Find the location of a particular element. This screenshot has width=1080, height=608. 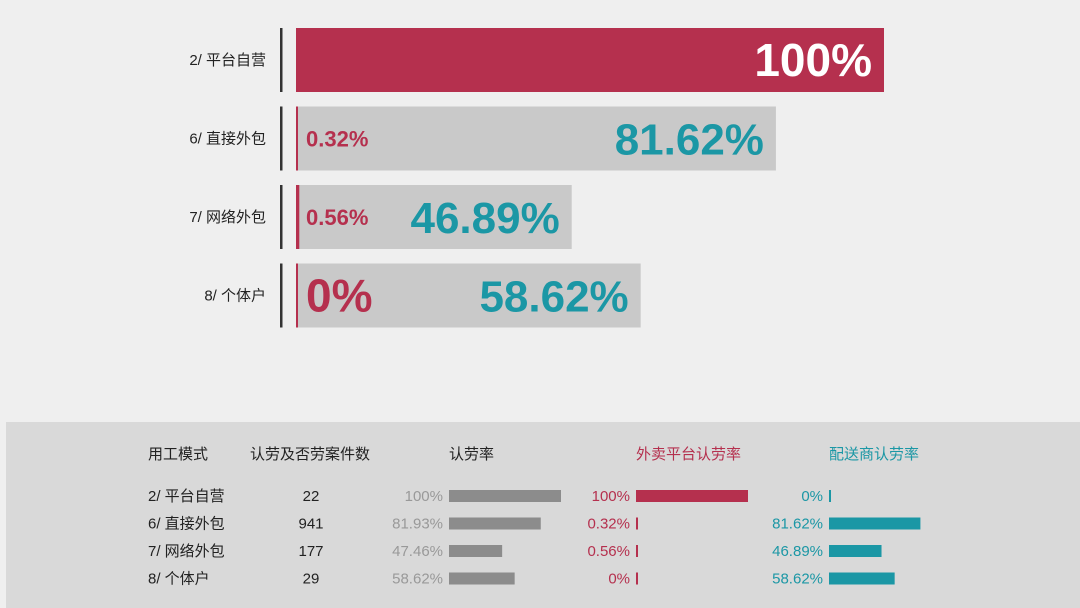

bar-distributor-label: 81.62% is located at coordinates (689, 140).